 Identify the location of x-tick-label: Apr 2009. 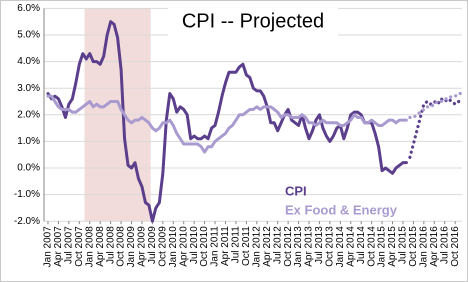
(142, 246).